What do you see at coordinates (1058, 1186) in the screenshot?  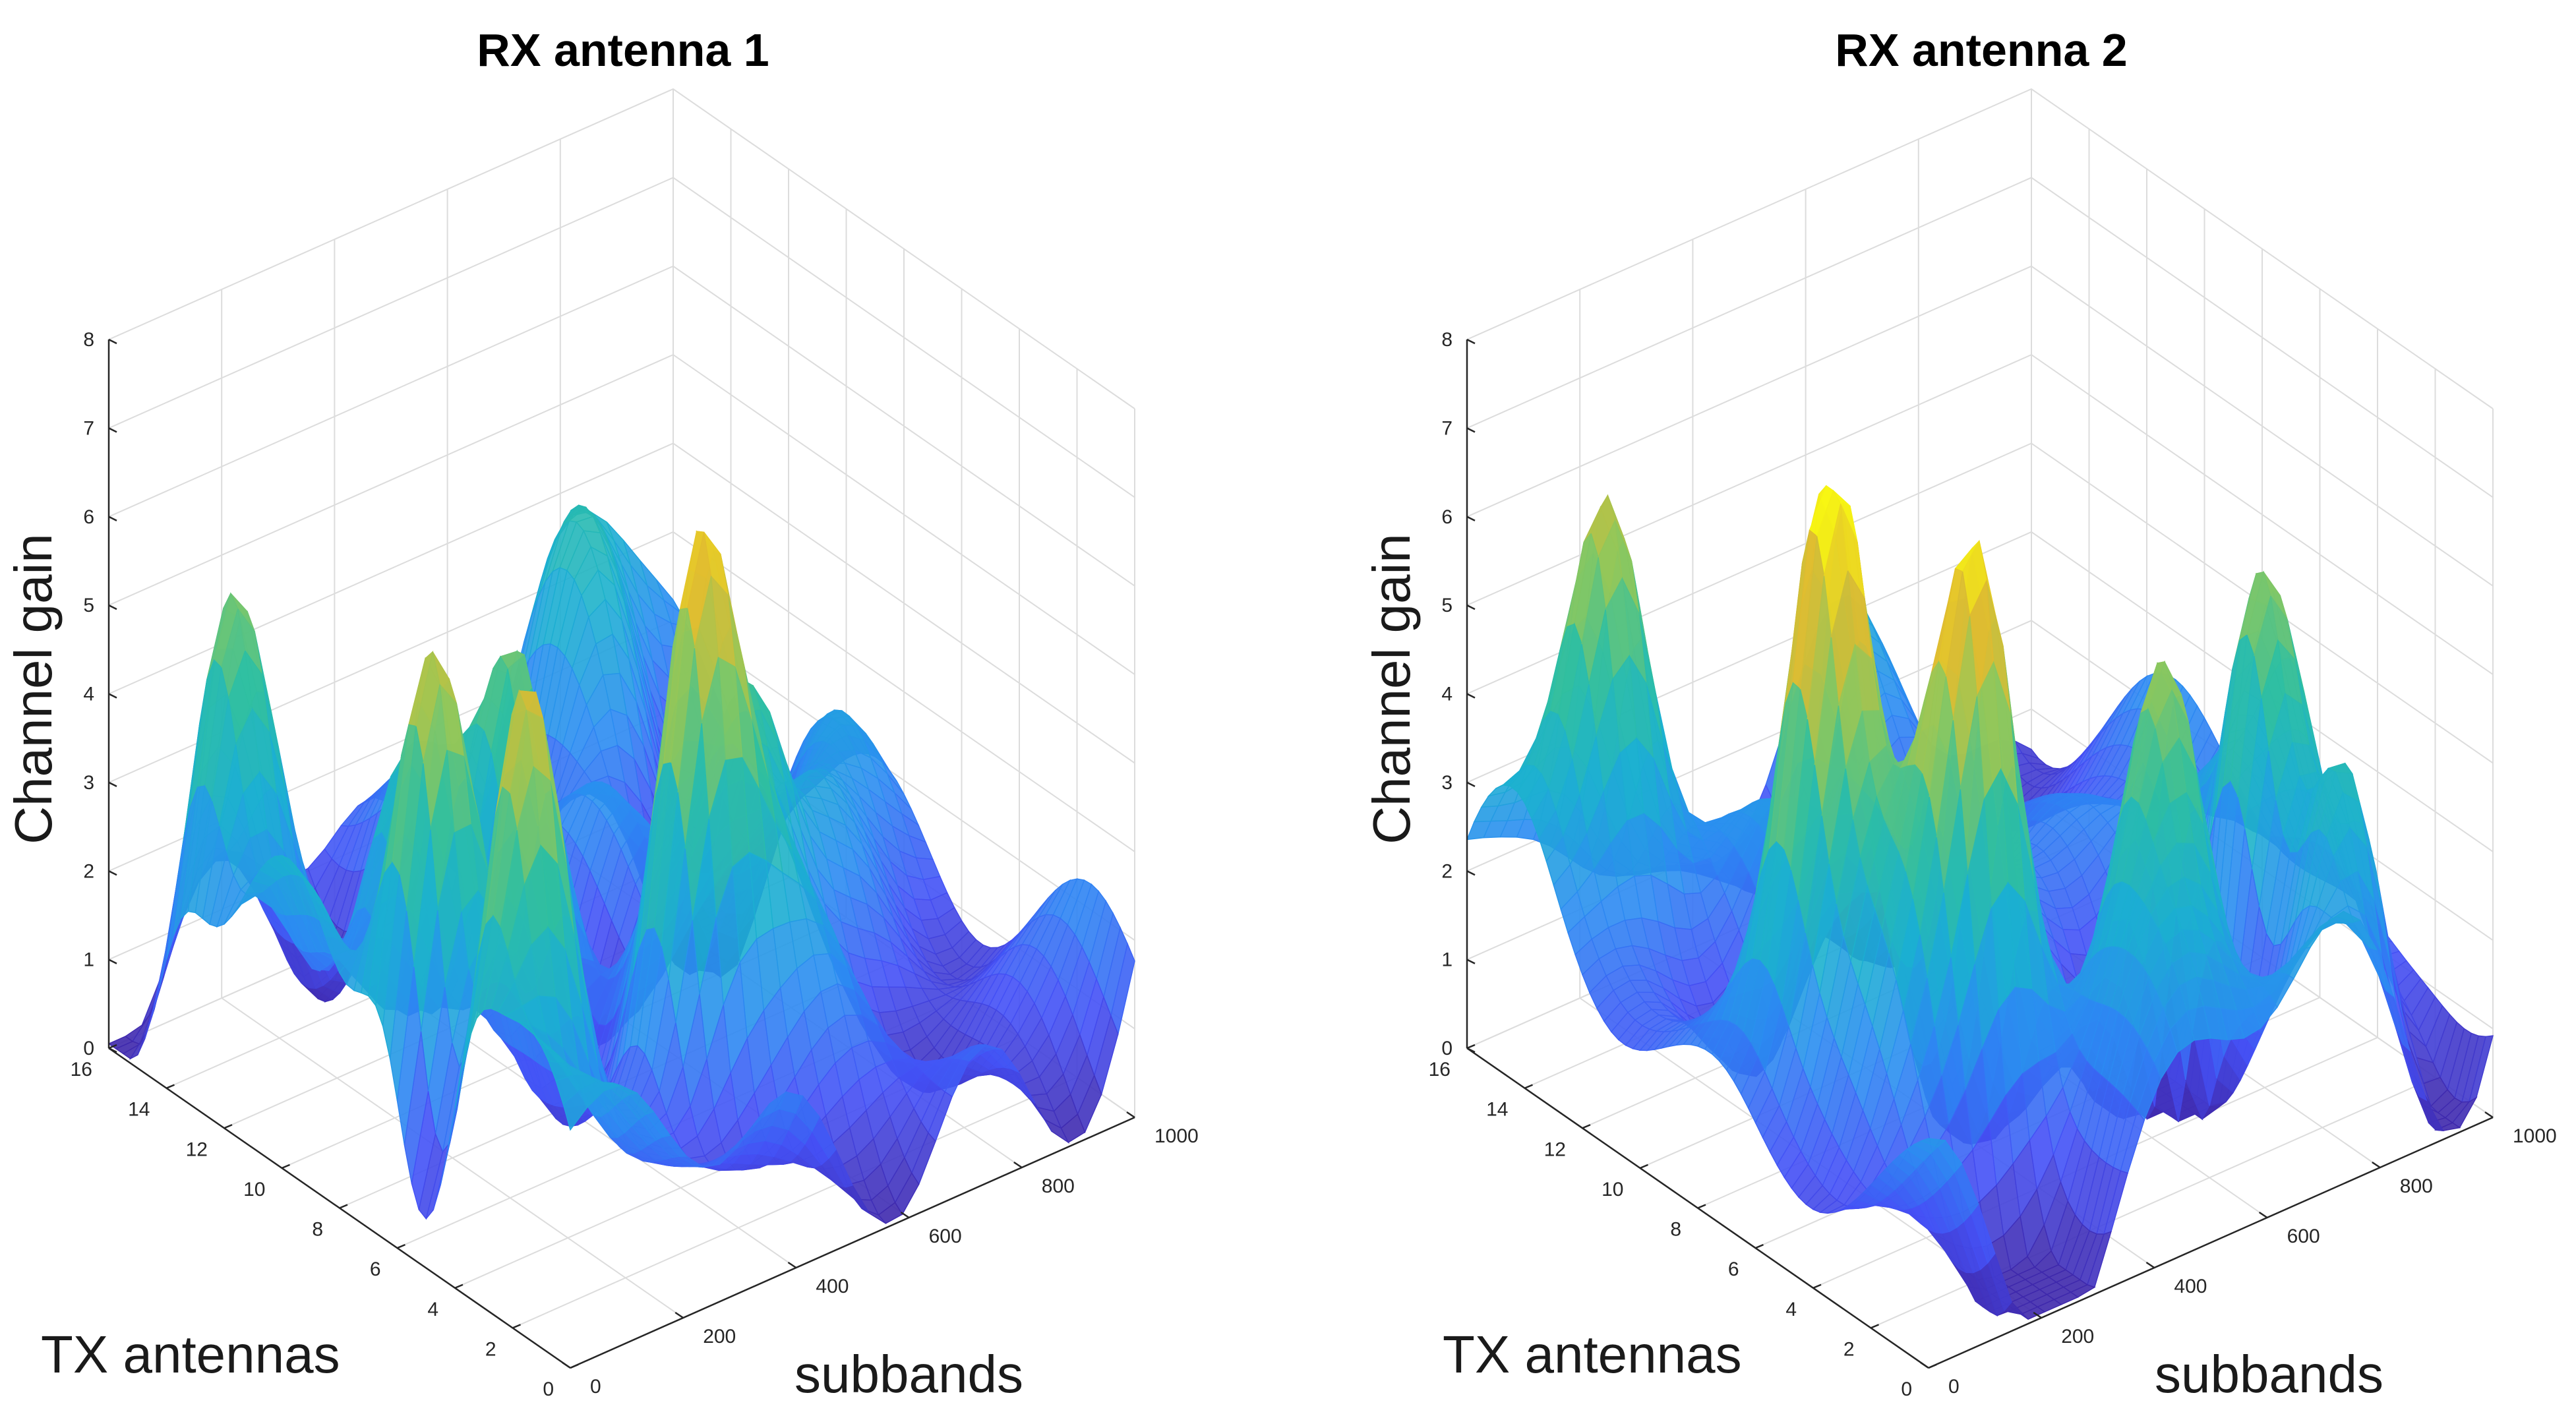 I see `x-tick-label: 800` at bounding box center [1058, 1186].